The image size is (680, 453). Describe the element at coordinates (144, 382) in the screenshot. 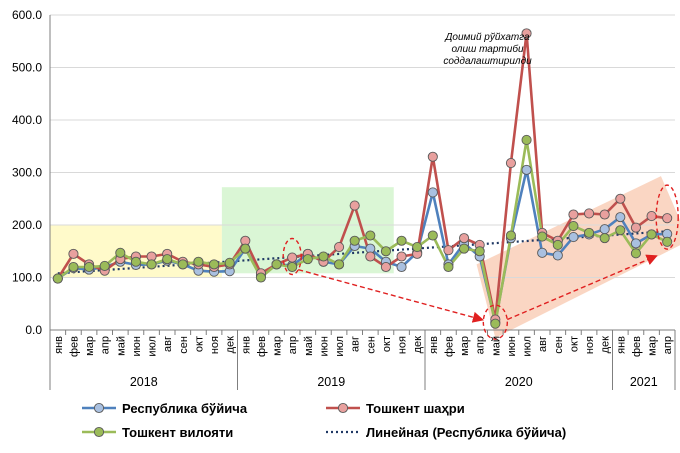

I see `year-label: 2018` at that location.